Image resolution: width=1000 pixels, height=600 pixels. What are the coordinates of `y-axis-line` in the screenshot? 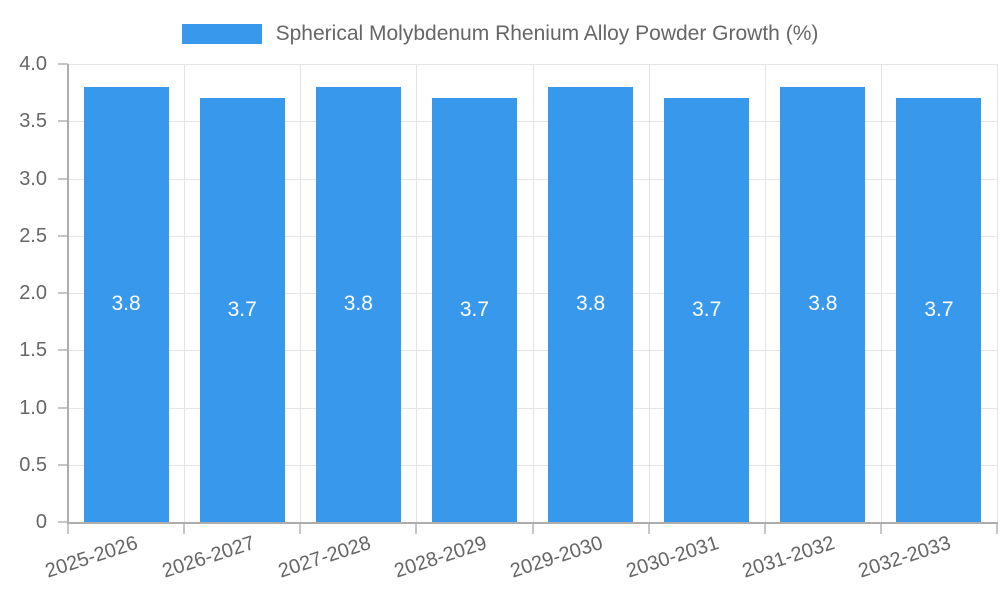 It's located at (68, 294).